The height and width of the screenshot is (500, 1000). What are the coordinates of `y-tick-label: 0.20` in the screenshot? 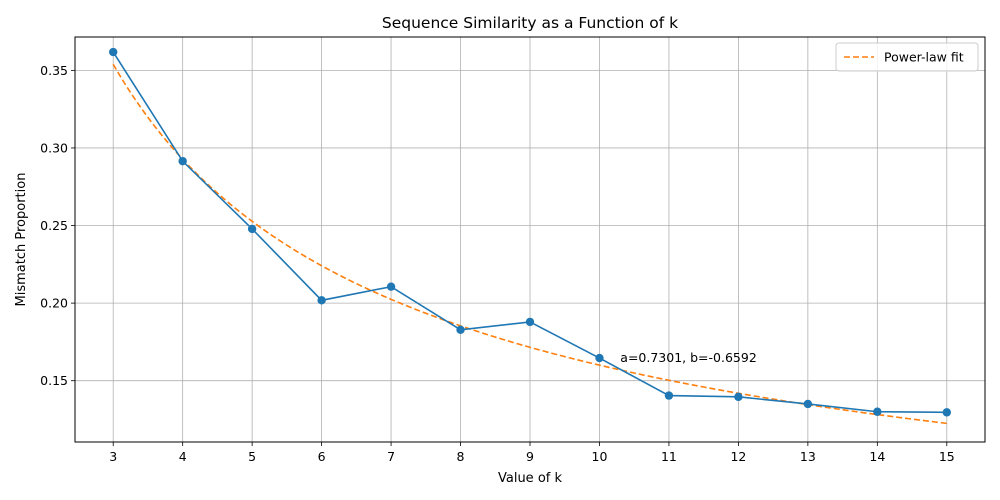 It's located at (54, 303).